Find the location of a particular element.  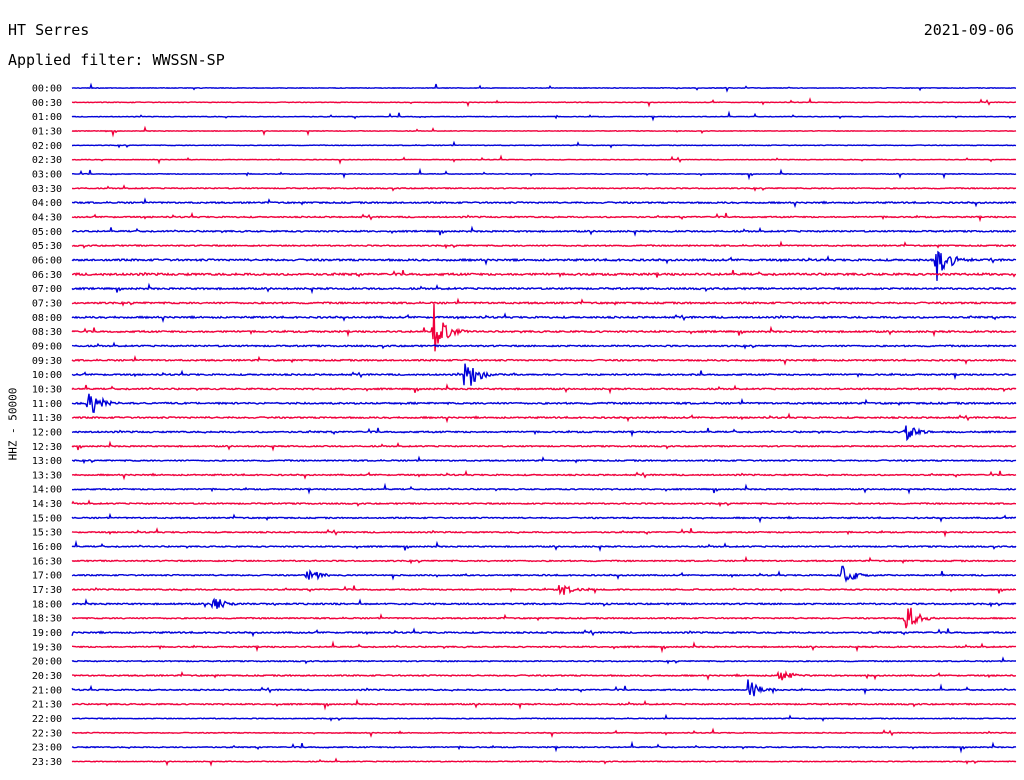

time-tick-label: 16:00 is located at coordinates (47, 547).